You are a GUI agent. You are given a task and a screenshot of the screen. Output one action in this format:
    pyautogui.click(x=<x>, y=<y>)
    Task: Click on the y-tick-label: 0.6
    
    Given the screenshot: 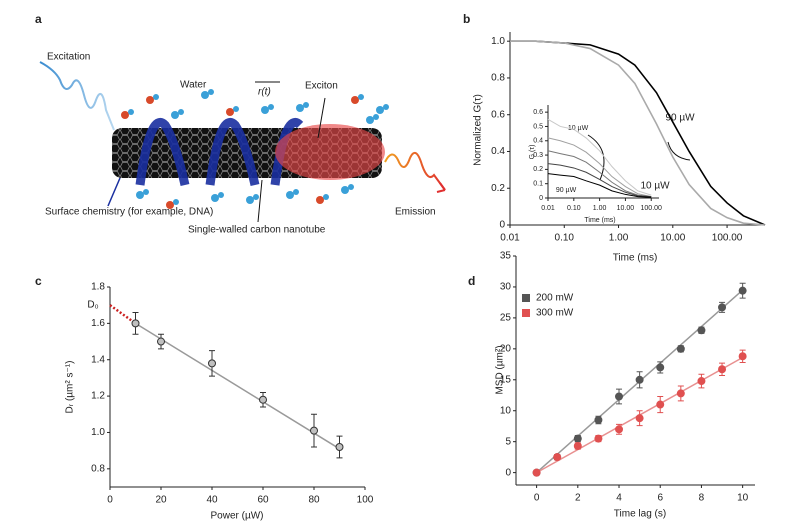 What is the action you would take?
    pyautogui.click(x=498, y=114)
    